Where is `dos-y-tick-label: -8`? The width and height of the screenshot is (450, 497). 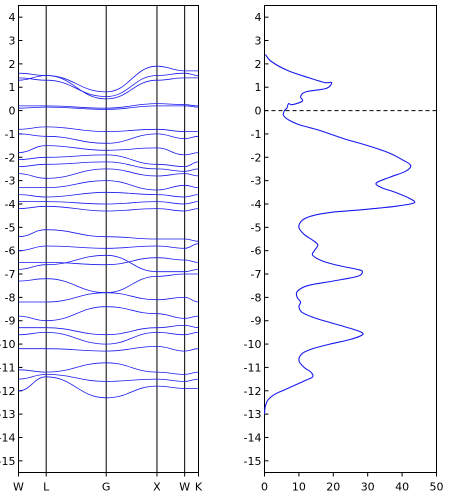
dos-y-tick-label: -8 is located at coordinates (256, 297).